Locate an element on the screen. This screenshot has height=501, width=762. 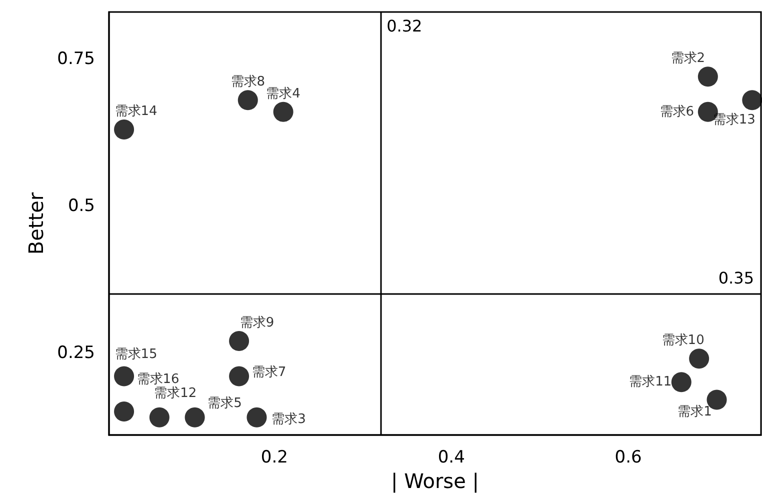
y-tick-label: 0.75 is located at coordinates (76, 59).